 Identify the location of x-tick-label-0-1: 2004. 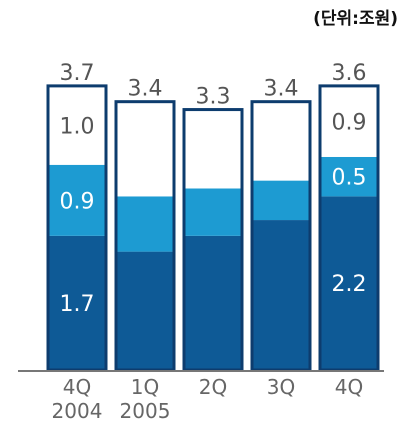
(77, 411).